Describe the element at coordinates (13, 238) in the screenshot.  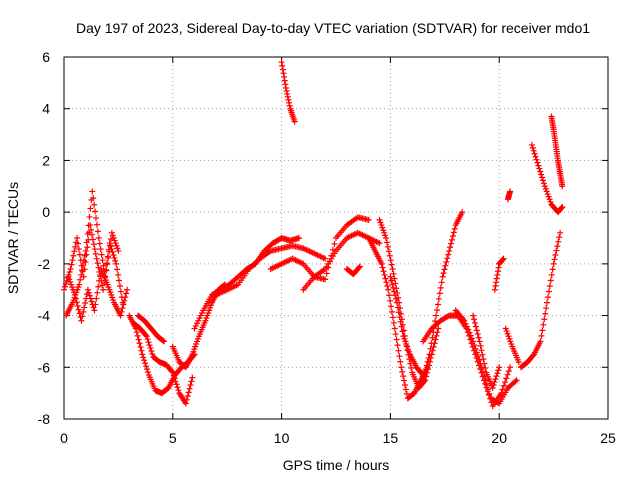
I see `y-axis-label: SDTVAR / TECUs` at that location.